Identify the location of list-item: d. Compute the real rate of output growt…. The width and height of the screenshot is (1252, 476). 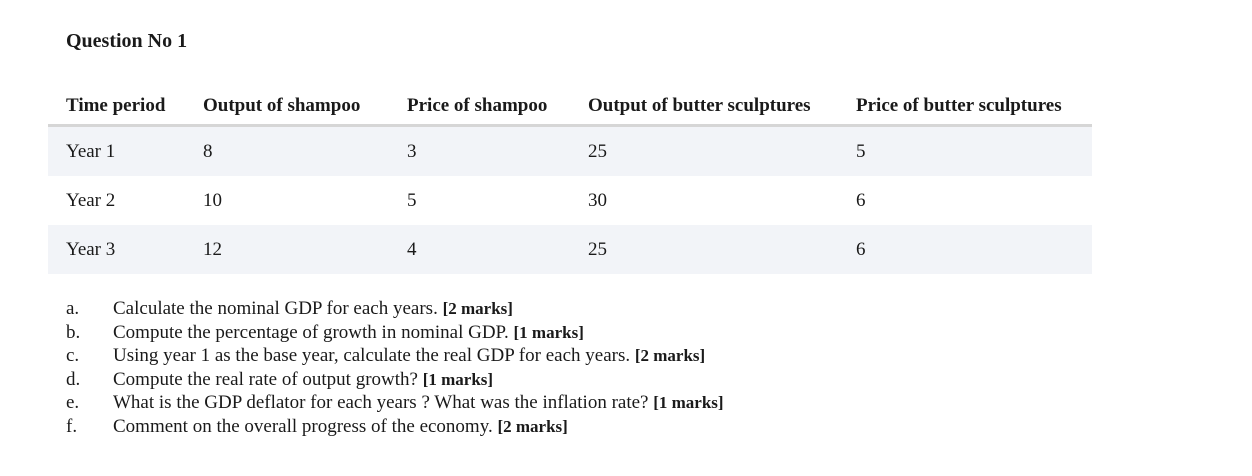
(395, 380).